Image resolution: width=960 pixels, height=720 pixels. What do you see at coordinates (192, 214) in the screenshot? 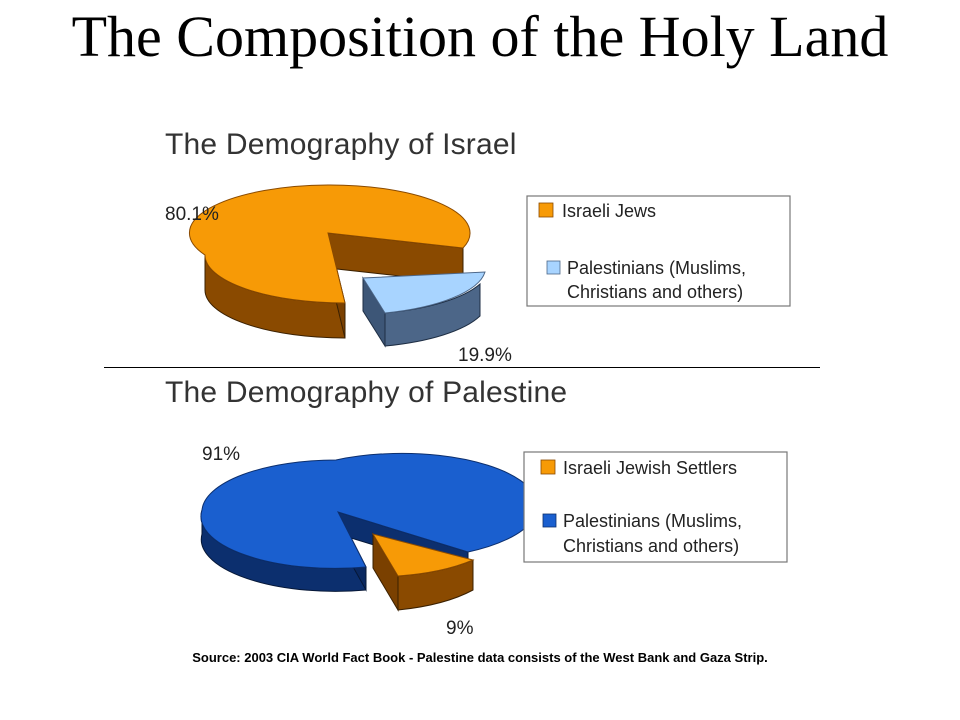
I see `data-label-israeli-jews: 80.1%` at bounding box center [192, 214].